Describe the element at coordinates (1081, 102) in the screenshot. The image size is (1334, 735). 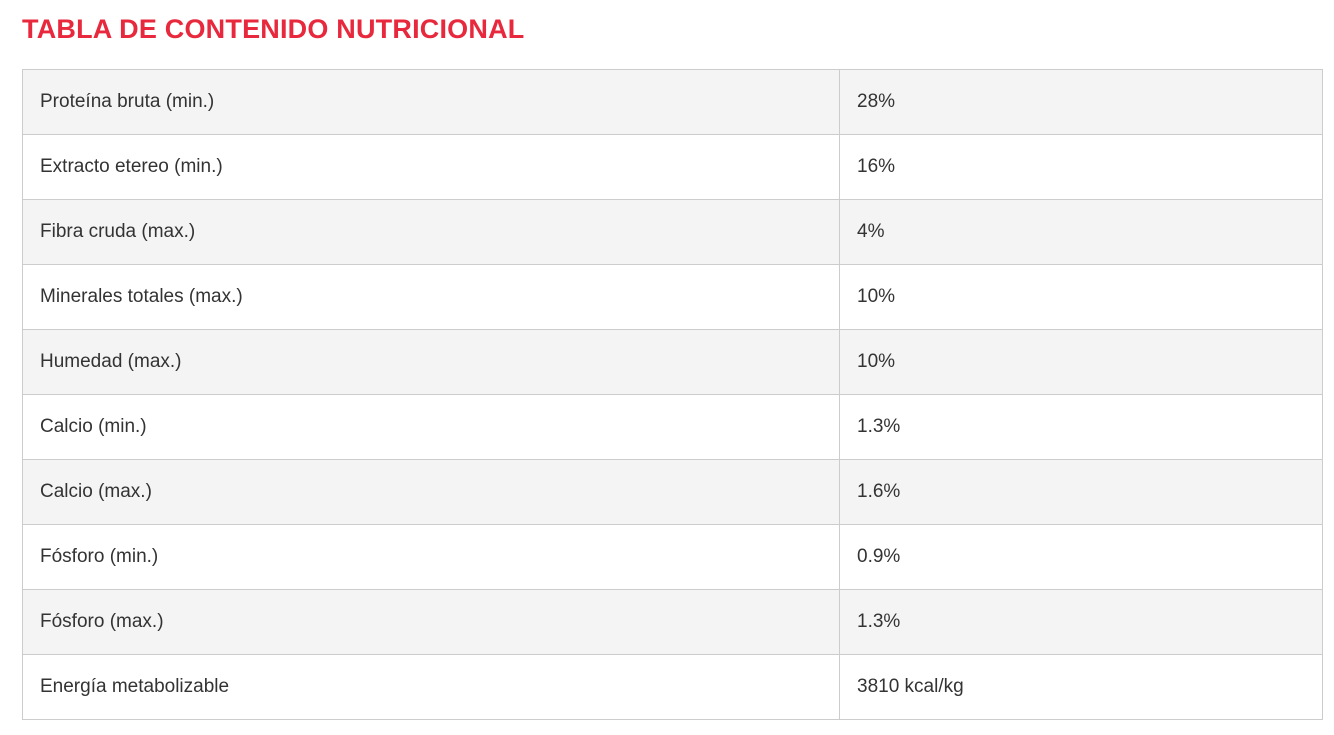
I see `nutrient-value: 28%` at that location.